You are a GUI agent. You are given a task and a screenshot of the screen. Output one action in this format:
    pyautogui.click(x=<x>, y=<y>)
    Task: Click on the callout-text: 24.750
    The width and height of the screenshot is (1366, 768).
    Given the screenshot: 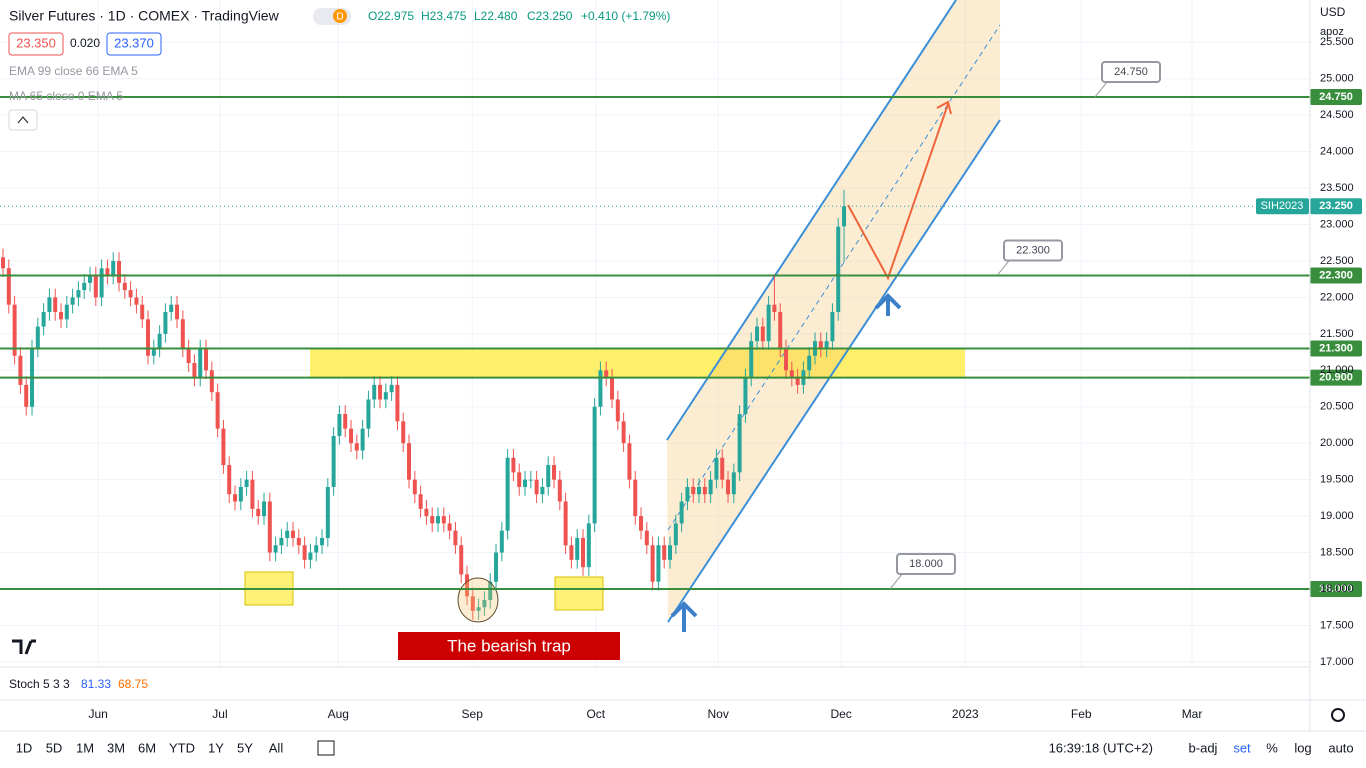 What is the action you would take?
    pyautogui.click(x=1131, y=72)
    